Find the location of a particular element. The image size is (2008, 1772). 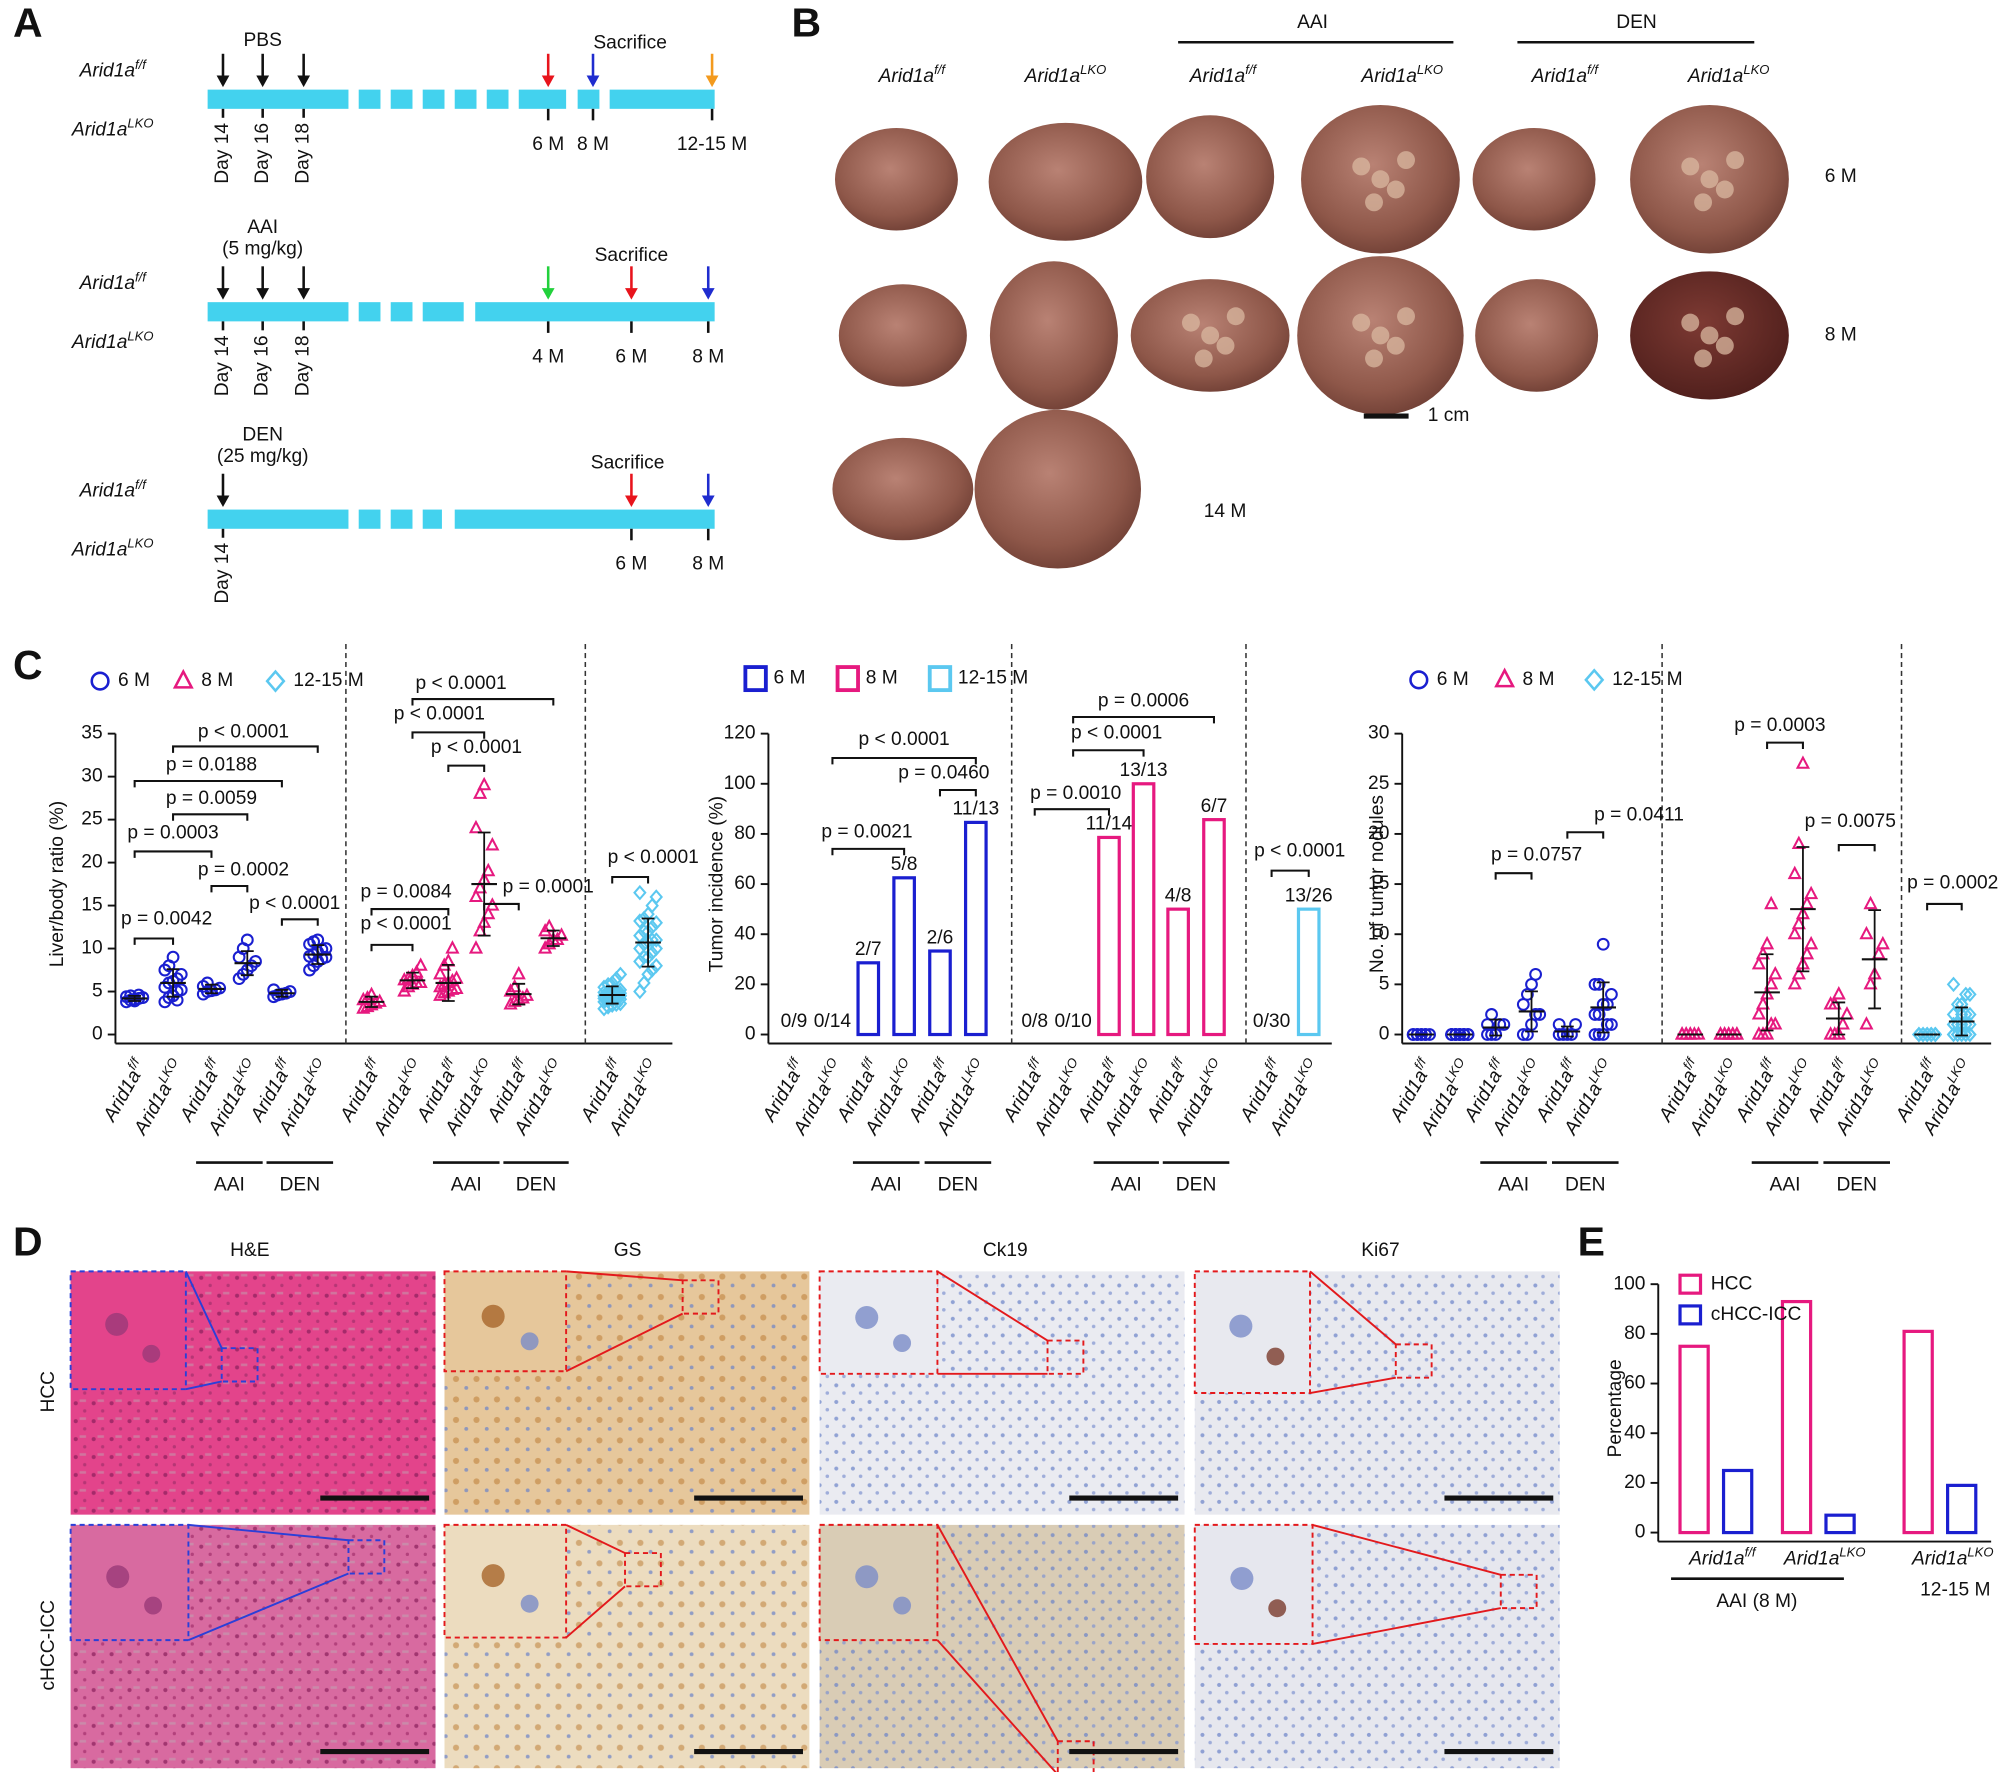

legend-label: 6 M is located at coordinates (790, 678).